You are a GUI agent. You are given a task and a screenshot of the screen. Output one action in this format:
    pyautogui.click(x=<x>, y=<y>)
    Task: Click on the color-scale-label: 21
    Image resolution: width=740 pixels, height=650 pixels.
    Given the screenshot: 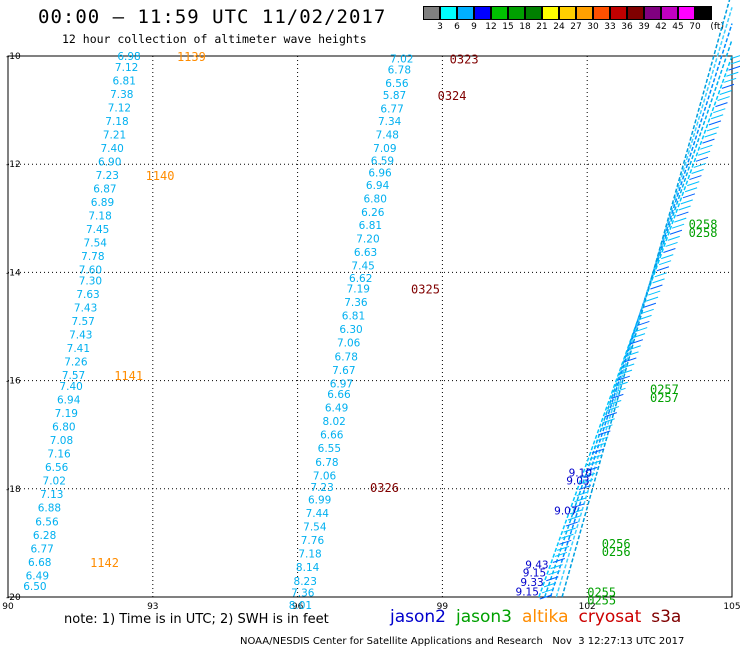 What is the action you would take?
    pyautogui.click(x=542, y=27)
    